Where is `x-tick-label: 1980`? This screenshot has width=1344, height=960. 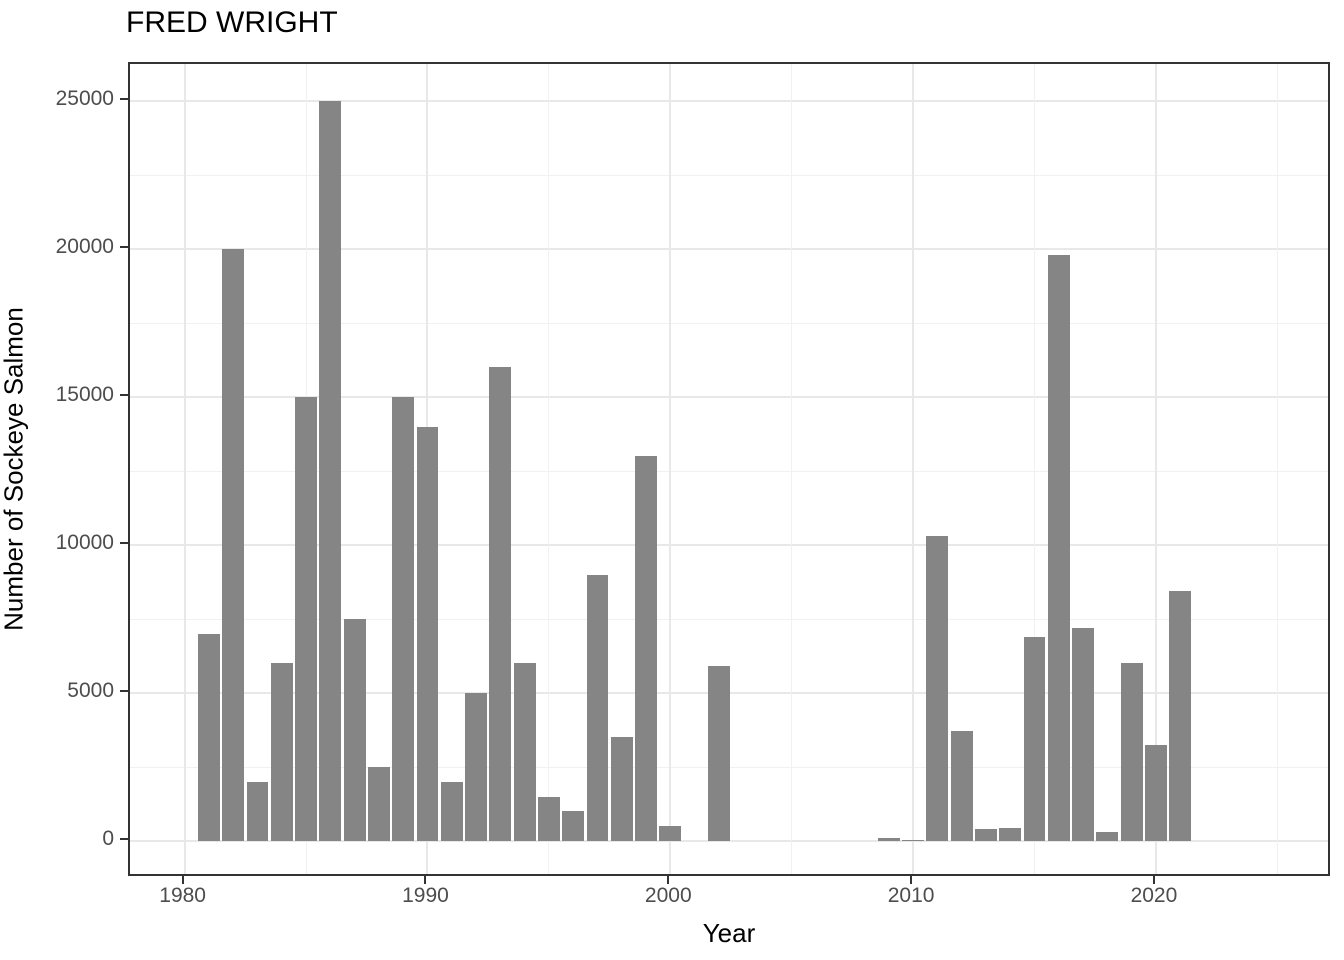 x-tick-label: 1980 is located at coordinates (182, 895).